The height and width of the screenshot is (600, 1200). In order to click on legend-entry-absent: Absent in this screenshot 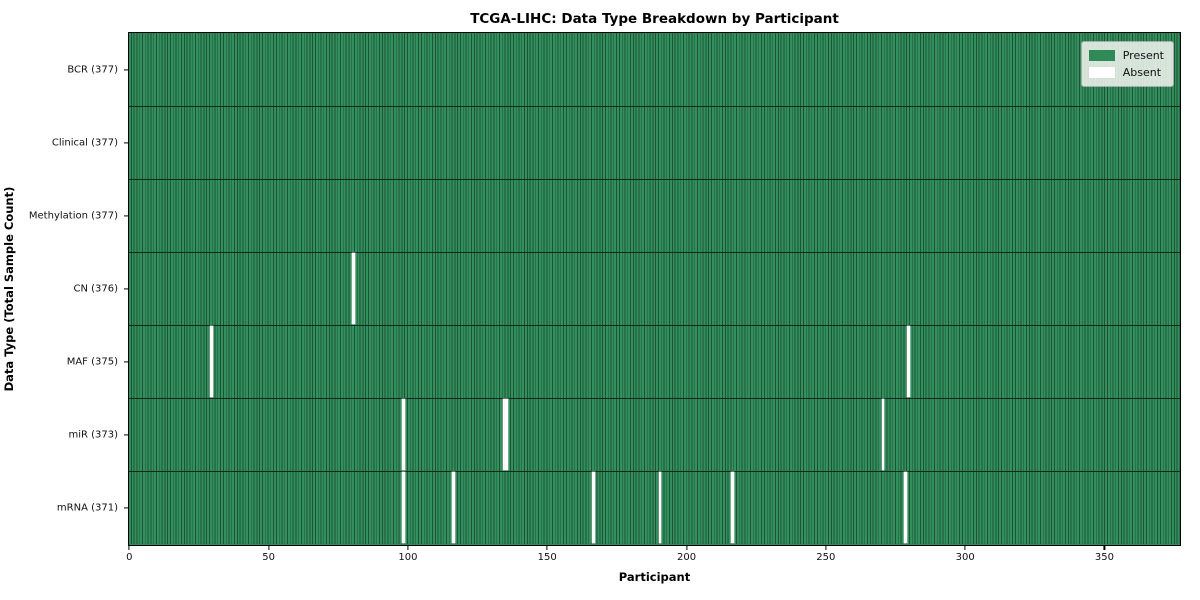, I will do `click(1126, 72)`.